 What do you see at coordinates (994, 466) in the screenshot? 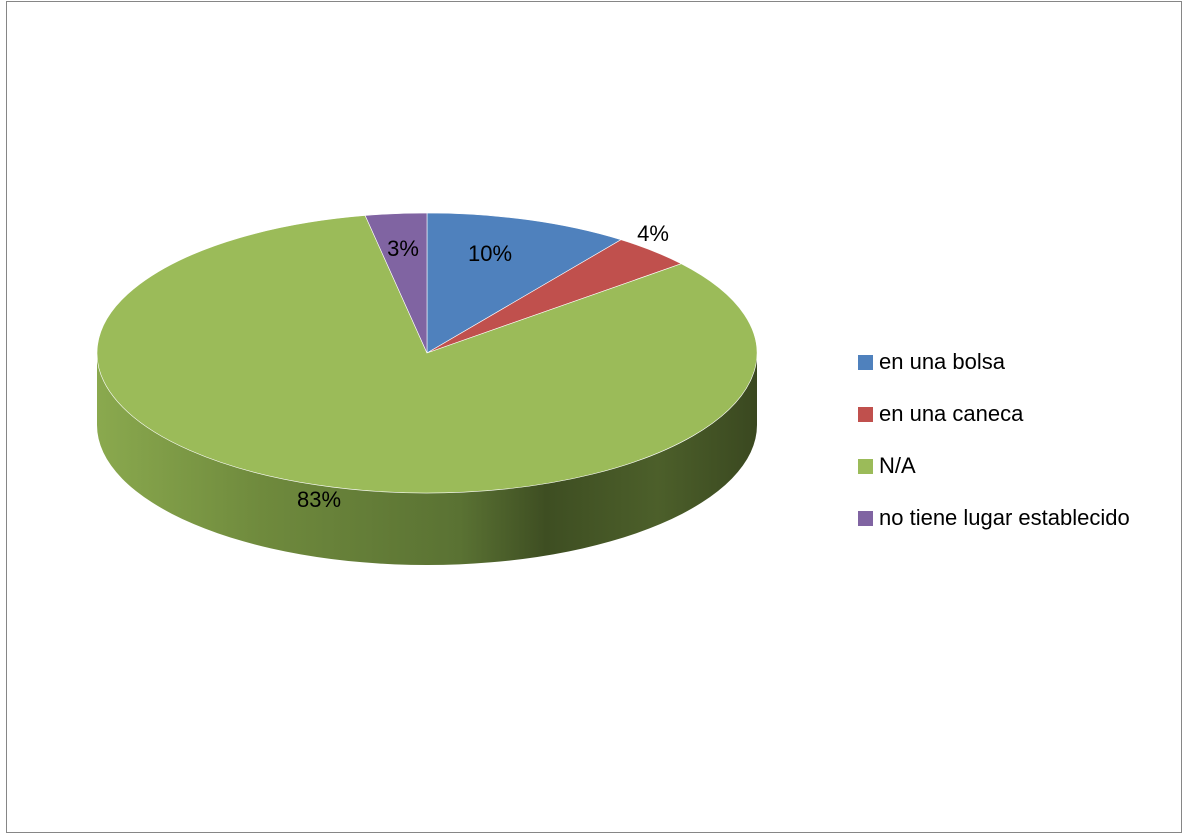
I see `legend-item-n-a: N/A` at bounding box center [994, 466].